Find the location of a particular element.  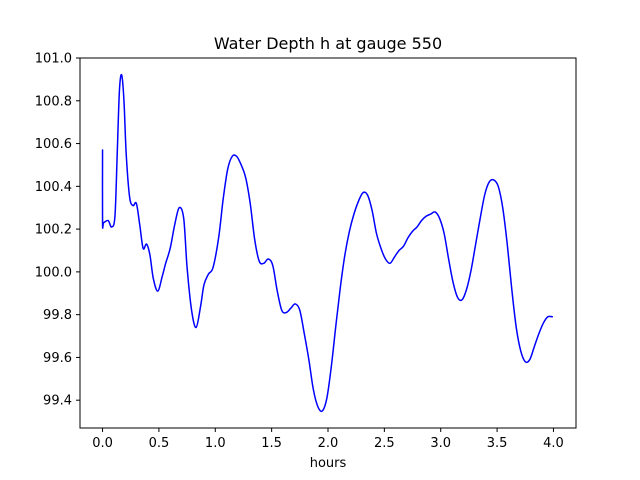

y-tick-label: 100.6 is located at coordinates (53, 144).